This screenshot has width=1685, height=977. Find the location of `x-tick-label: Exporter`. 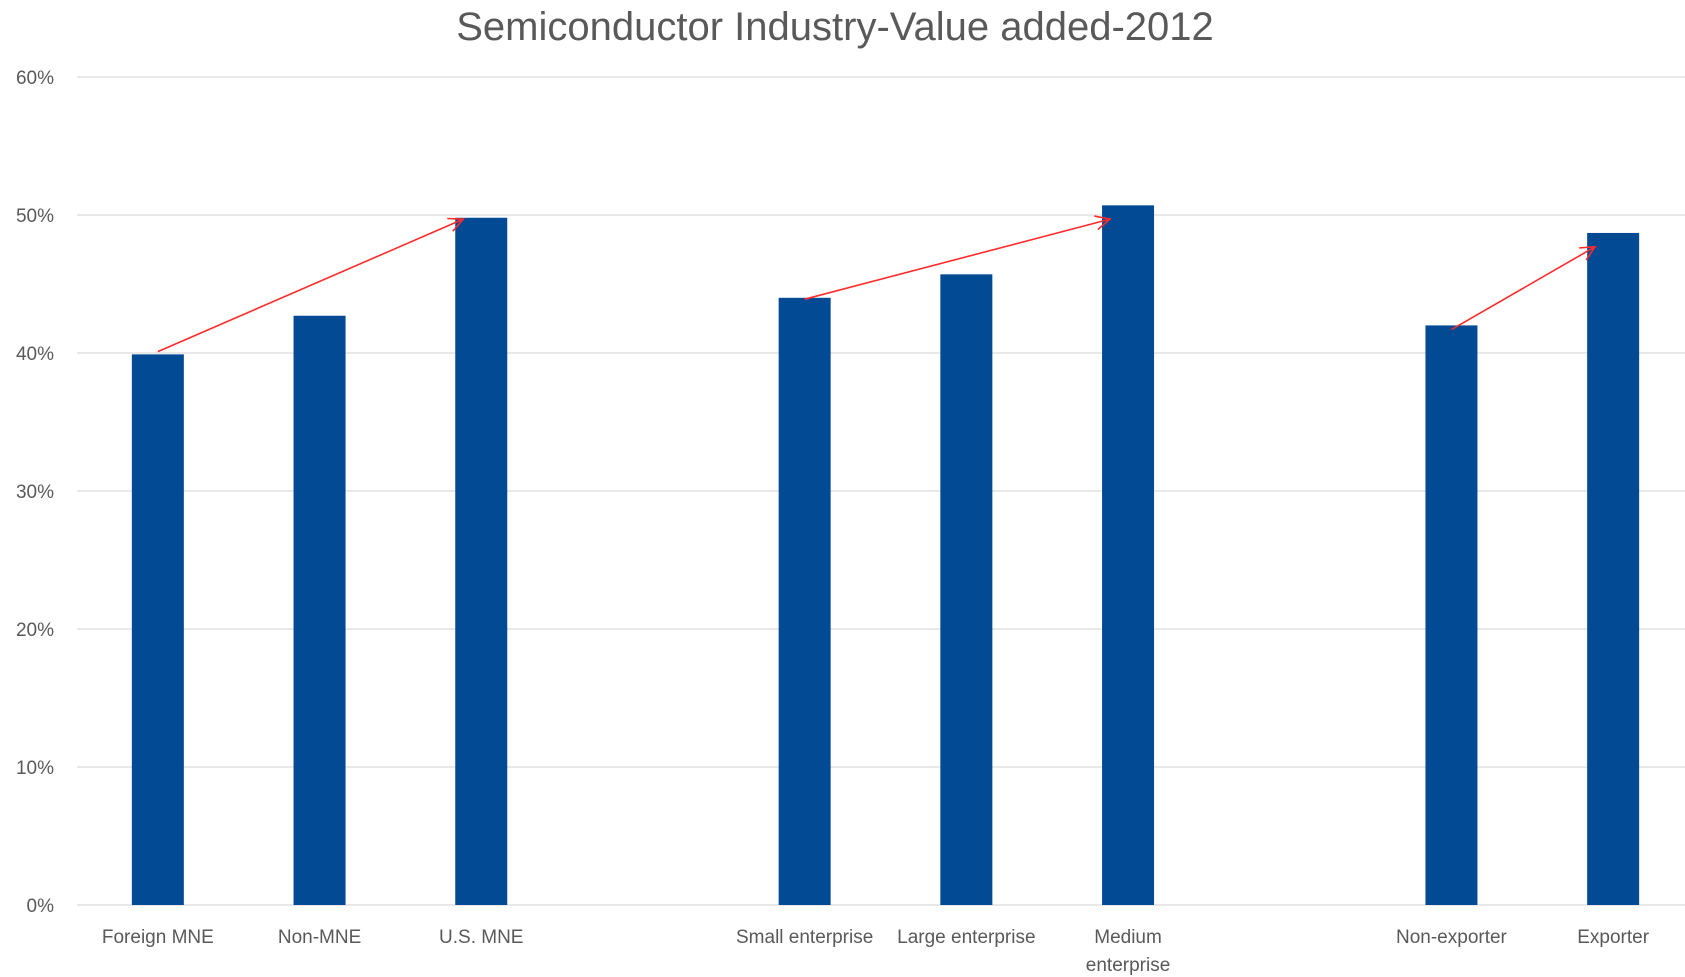

x-tick-label: Exporter is located at coordinates (1613, 937).